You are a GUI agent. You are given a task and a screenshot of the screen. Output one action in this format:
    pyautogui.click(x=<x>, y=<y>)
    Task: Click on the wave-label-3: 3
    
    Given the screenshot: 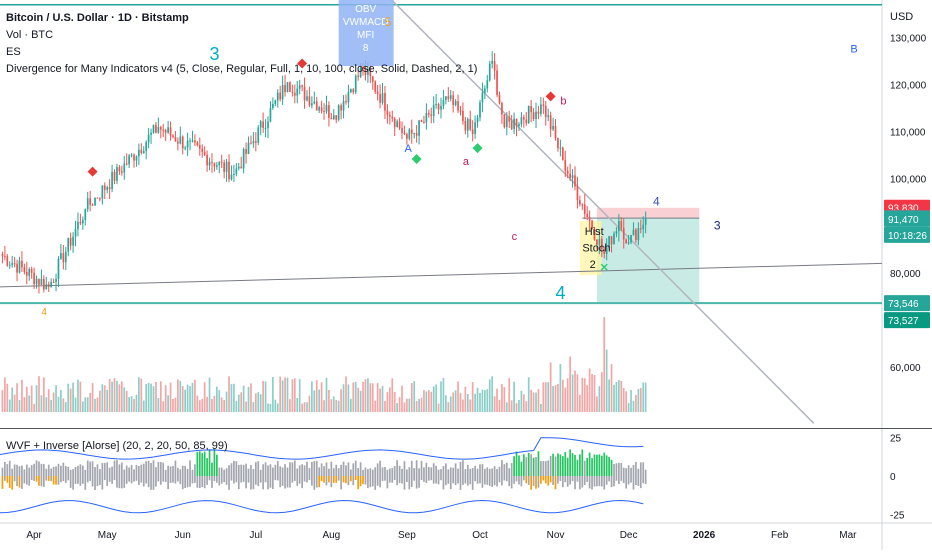 What is the action you would take?
    pyautogui.click(x=215, y=54)
    